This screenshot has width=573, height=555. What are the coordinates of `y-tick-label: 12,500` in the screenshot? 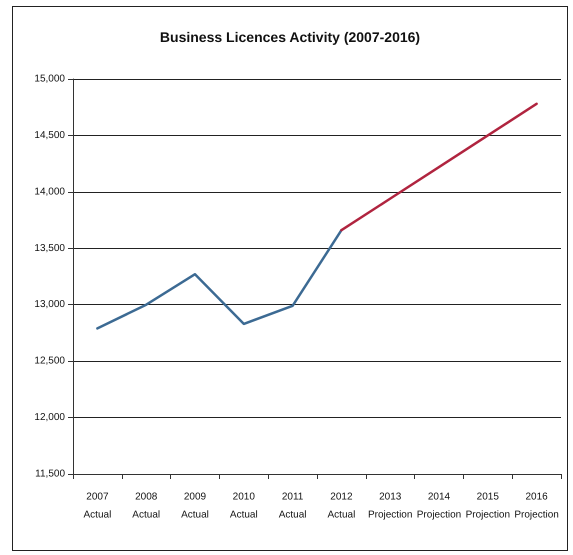 It's located at (50, 361).